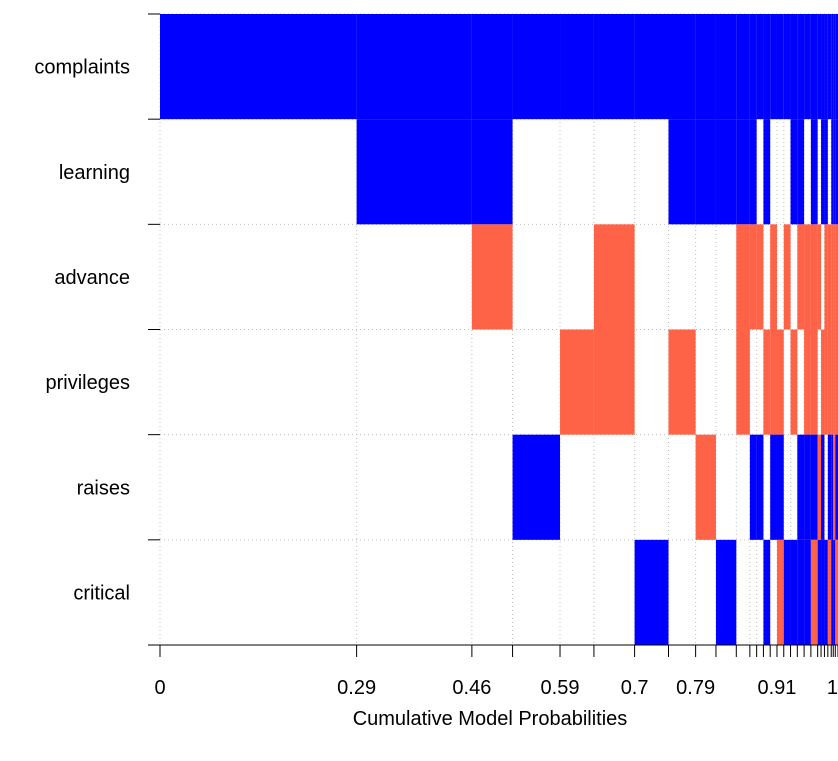  I want to click on x-tick-label: 0.7, so click(635, 688).